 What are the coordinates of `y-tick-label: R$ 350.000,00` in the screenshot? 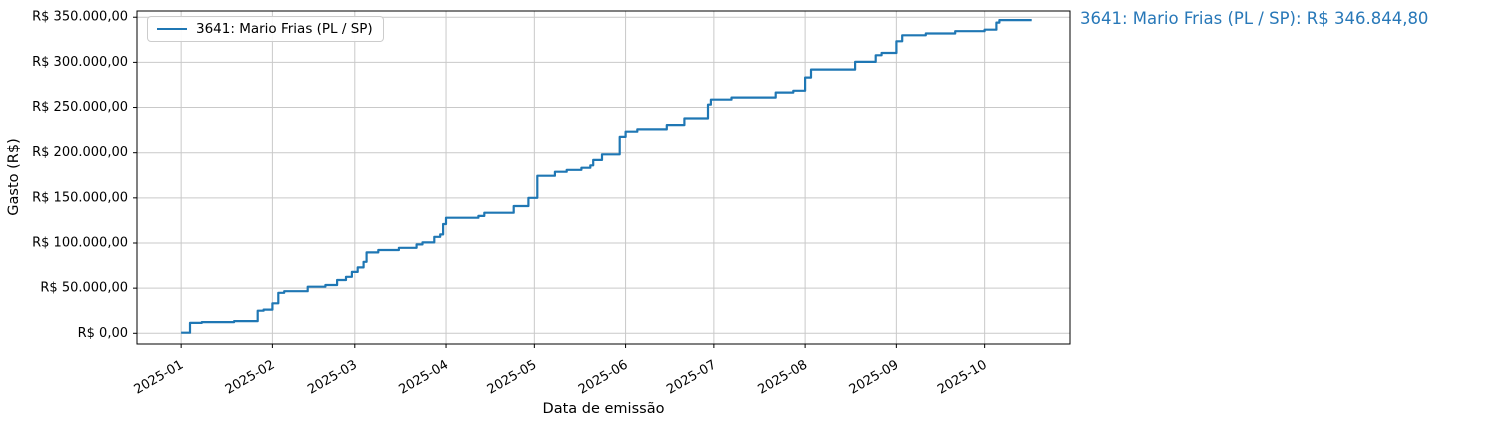 It's located at (80, 17).